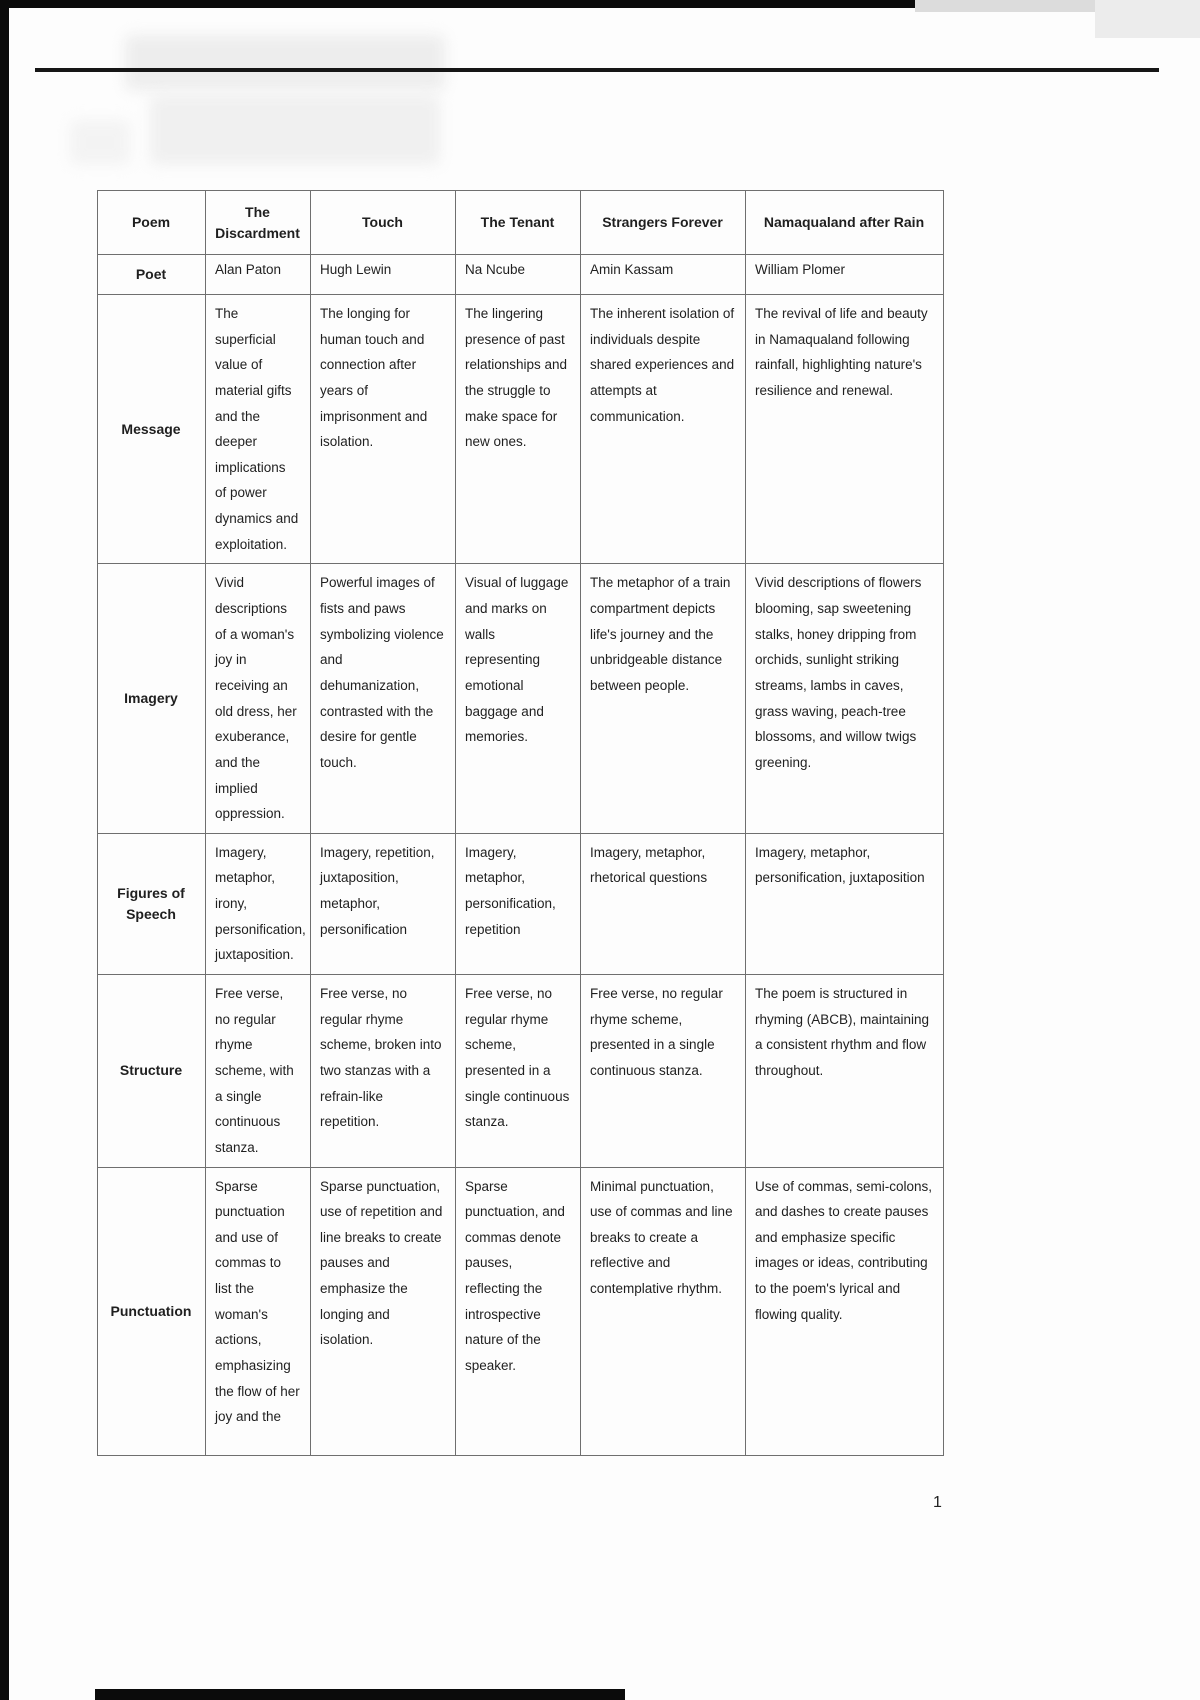 This screenshot has height=1700, width=1200. I want to click on page-number: 1, so click(937, 1502).